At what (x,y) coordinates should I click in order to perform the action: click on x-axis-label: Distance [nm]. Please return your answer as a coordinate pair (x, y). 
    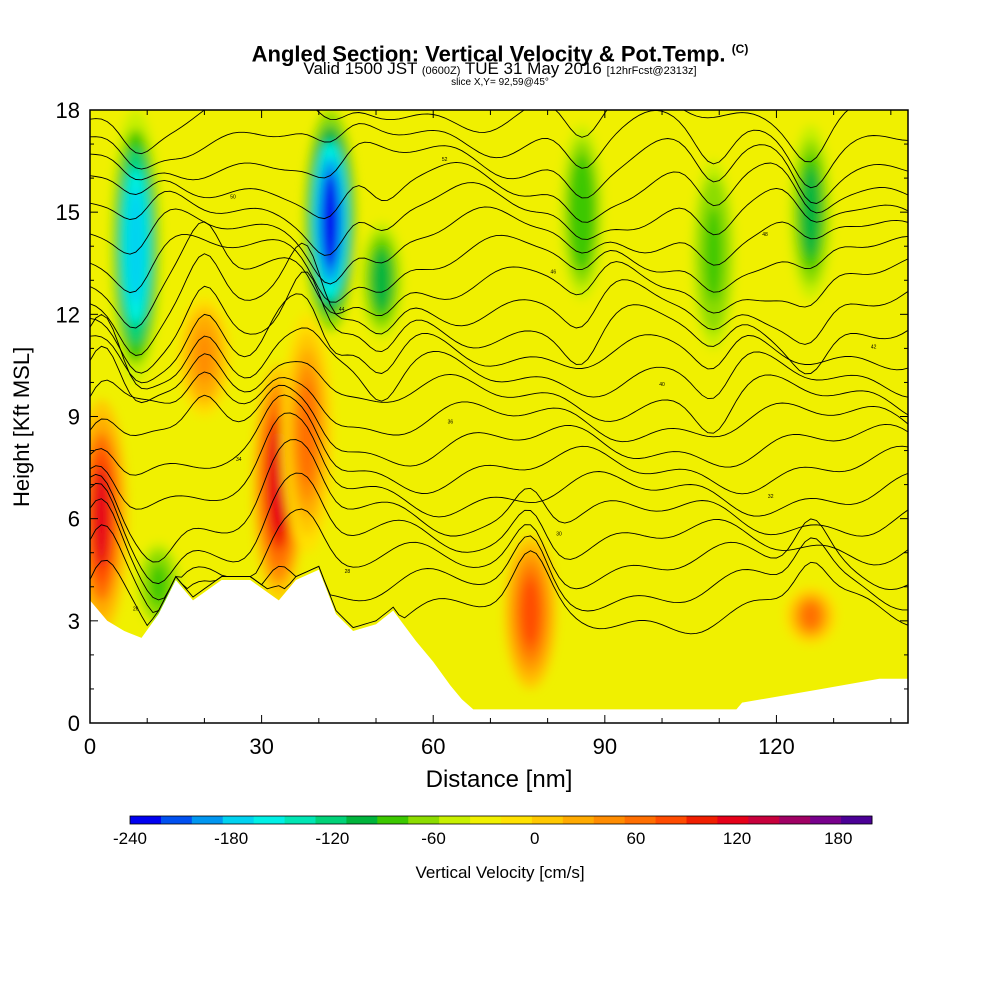
    Looking at the image, I should click on (499, 779).